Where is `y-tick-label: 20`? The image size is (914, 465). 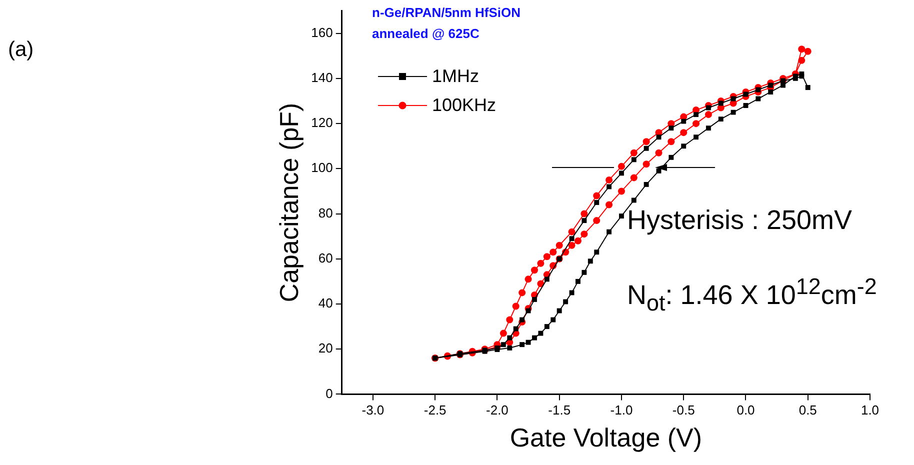 y-tick-label: 20 is located at coordinates (325, 348).